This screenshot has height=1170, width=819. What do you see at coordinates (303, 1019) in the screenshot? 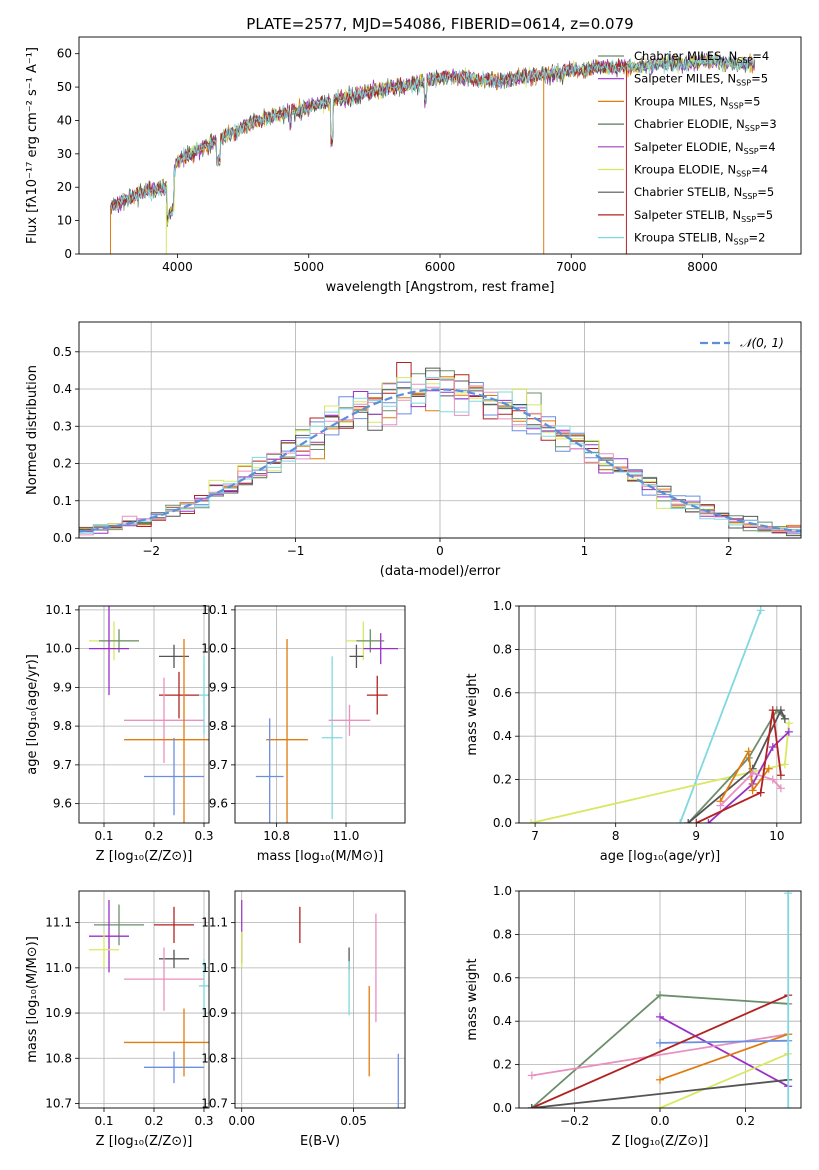
I see `panel-6: 0.00 0.05 10.7 10.8 10.9 11.0 11.1 E(B-V)` at bounding box center [303, 1019].